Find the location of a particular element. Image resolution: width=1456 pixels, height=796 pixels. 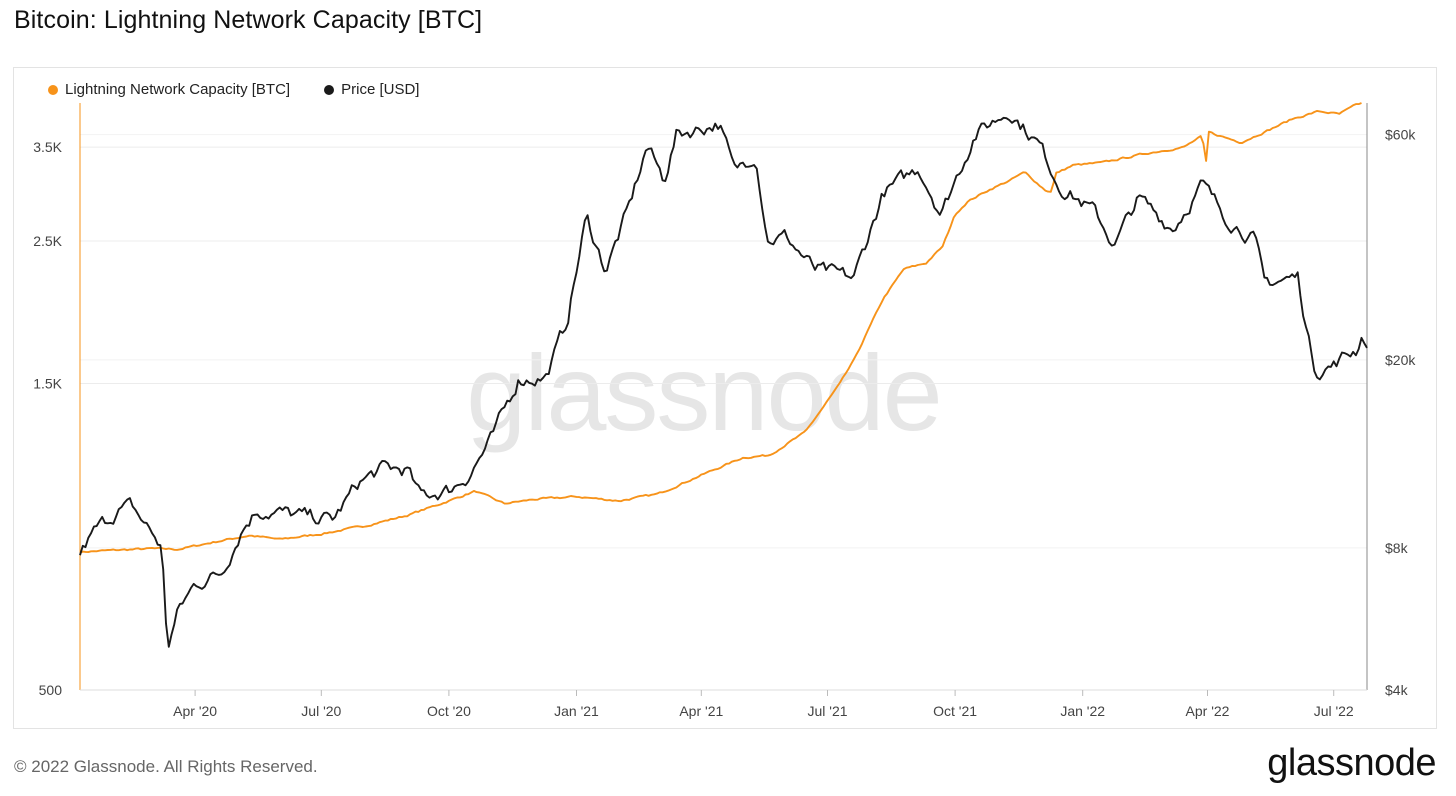

x-tick-label: Jan '22 is located at coordinates (1082, 711).